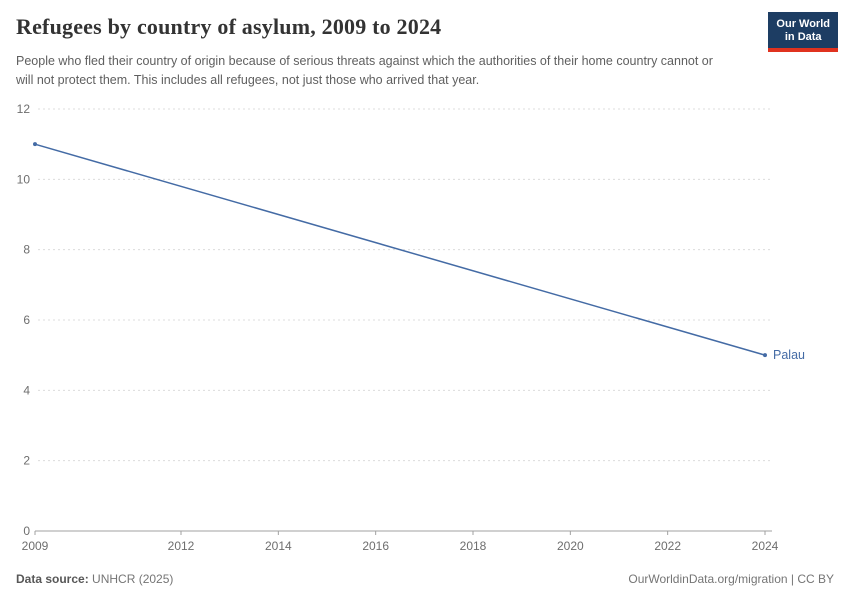  What do you see at coordinates (26, 461) in the screenshot?
I see `y-tick-label: 2` at bounding box center [26, 461].